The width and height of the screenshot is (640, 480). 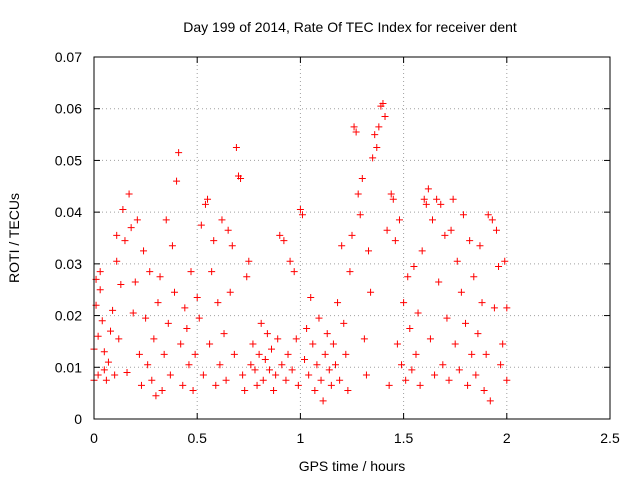 What do you see at coordinates (197, 438) in the screenshot?
I see `x-tick-label: 0.5` at bounding box center [197, 438].